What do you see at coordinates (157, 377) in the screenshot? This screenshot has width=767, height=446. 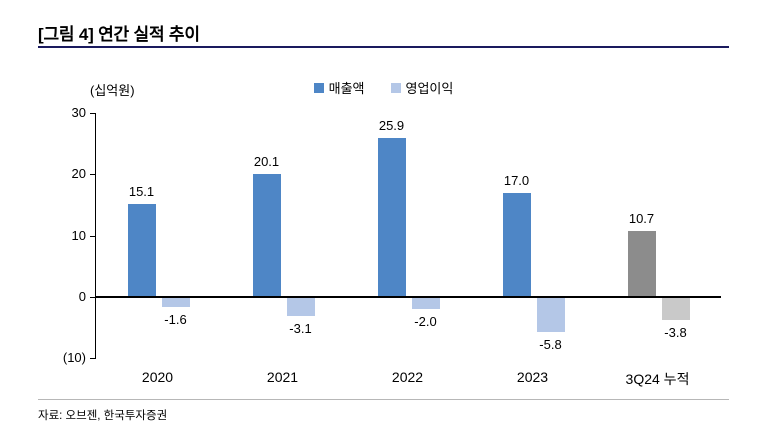 I see `x-axis-label-2020: 2020` at bounding box center [157, 377].